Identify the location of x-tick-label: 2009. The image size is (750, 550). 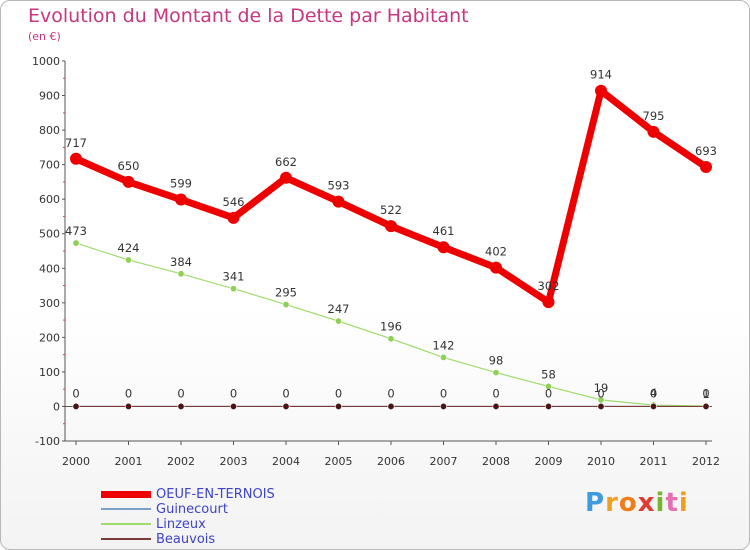
(549, 461).